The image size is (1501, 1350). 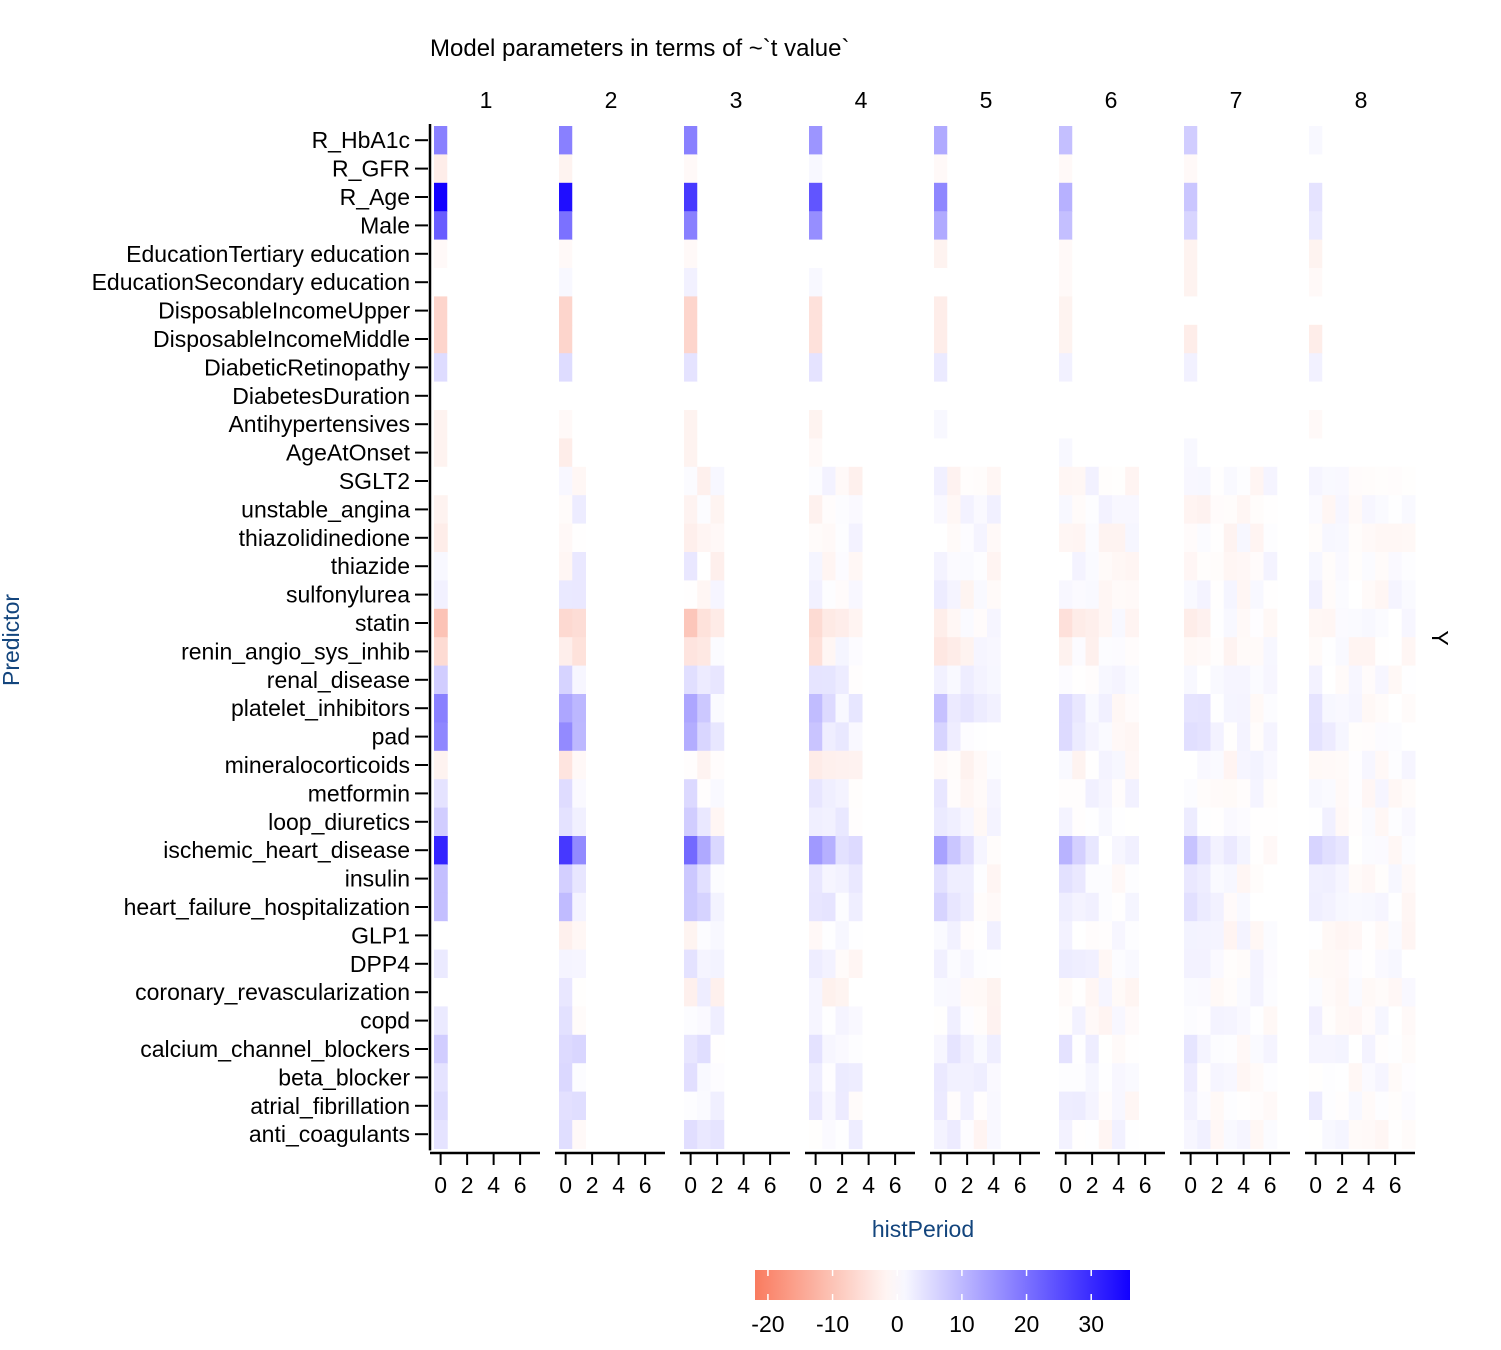 I want to click on predictor-label: coronary_revascularization, so click(x=272, y=992).